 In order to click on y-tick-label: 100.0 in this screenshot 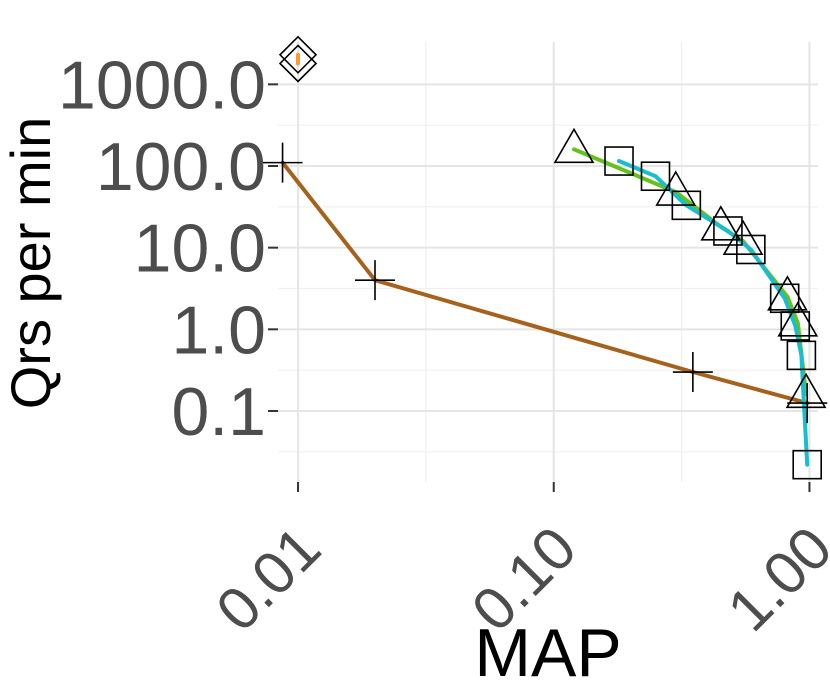, I will do `click(181, 167)`.